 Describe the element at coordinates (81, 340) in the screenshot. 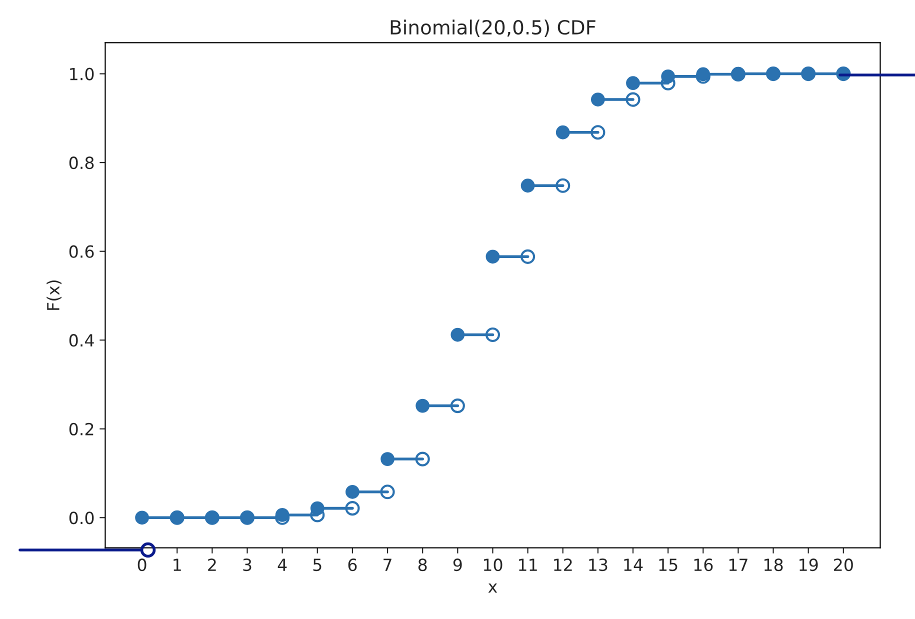

I see `y-tick-label: 0.4` at that location.